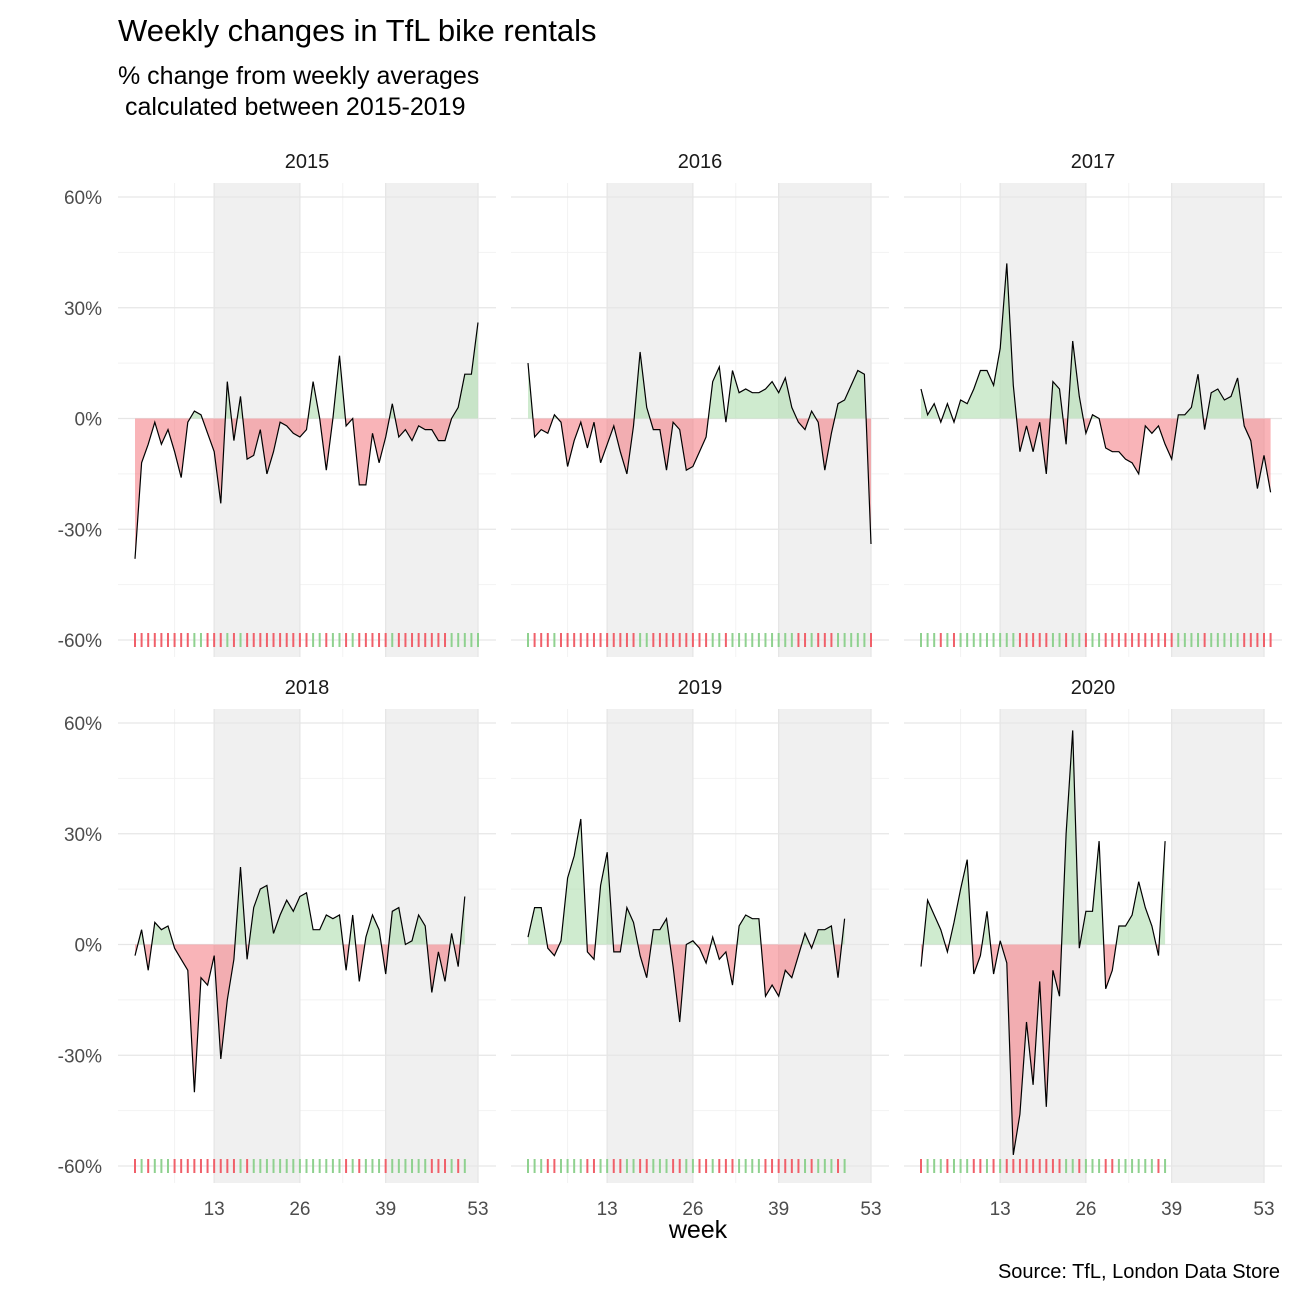 This screenshot has width=1296, height=1296. Describe the element at coordinates (300, 979) in the screenshot. I see `series-line-2018` at that location.